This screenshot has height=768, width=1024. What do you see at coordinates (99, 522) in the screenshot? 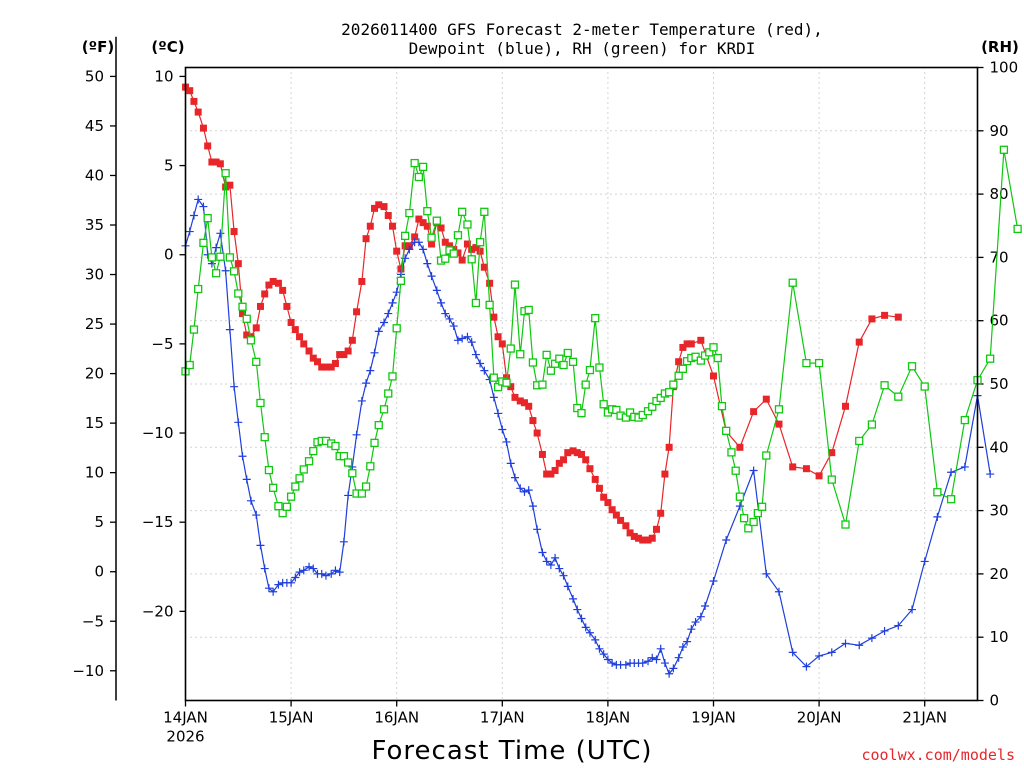
I see `fahrenheit-tick-label: 5` at bounding box center [99, 522].